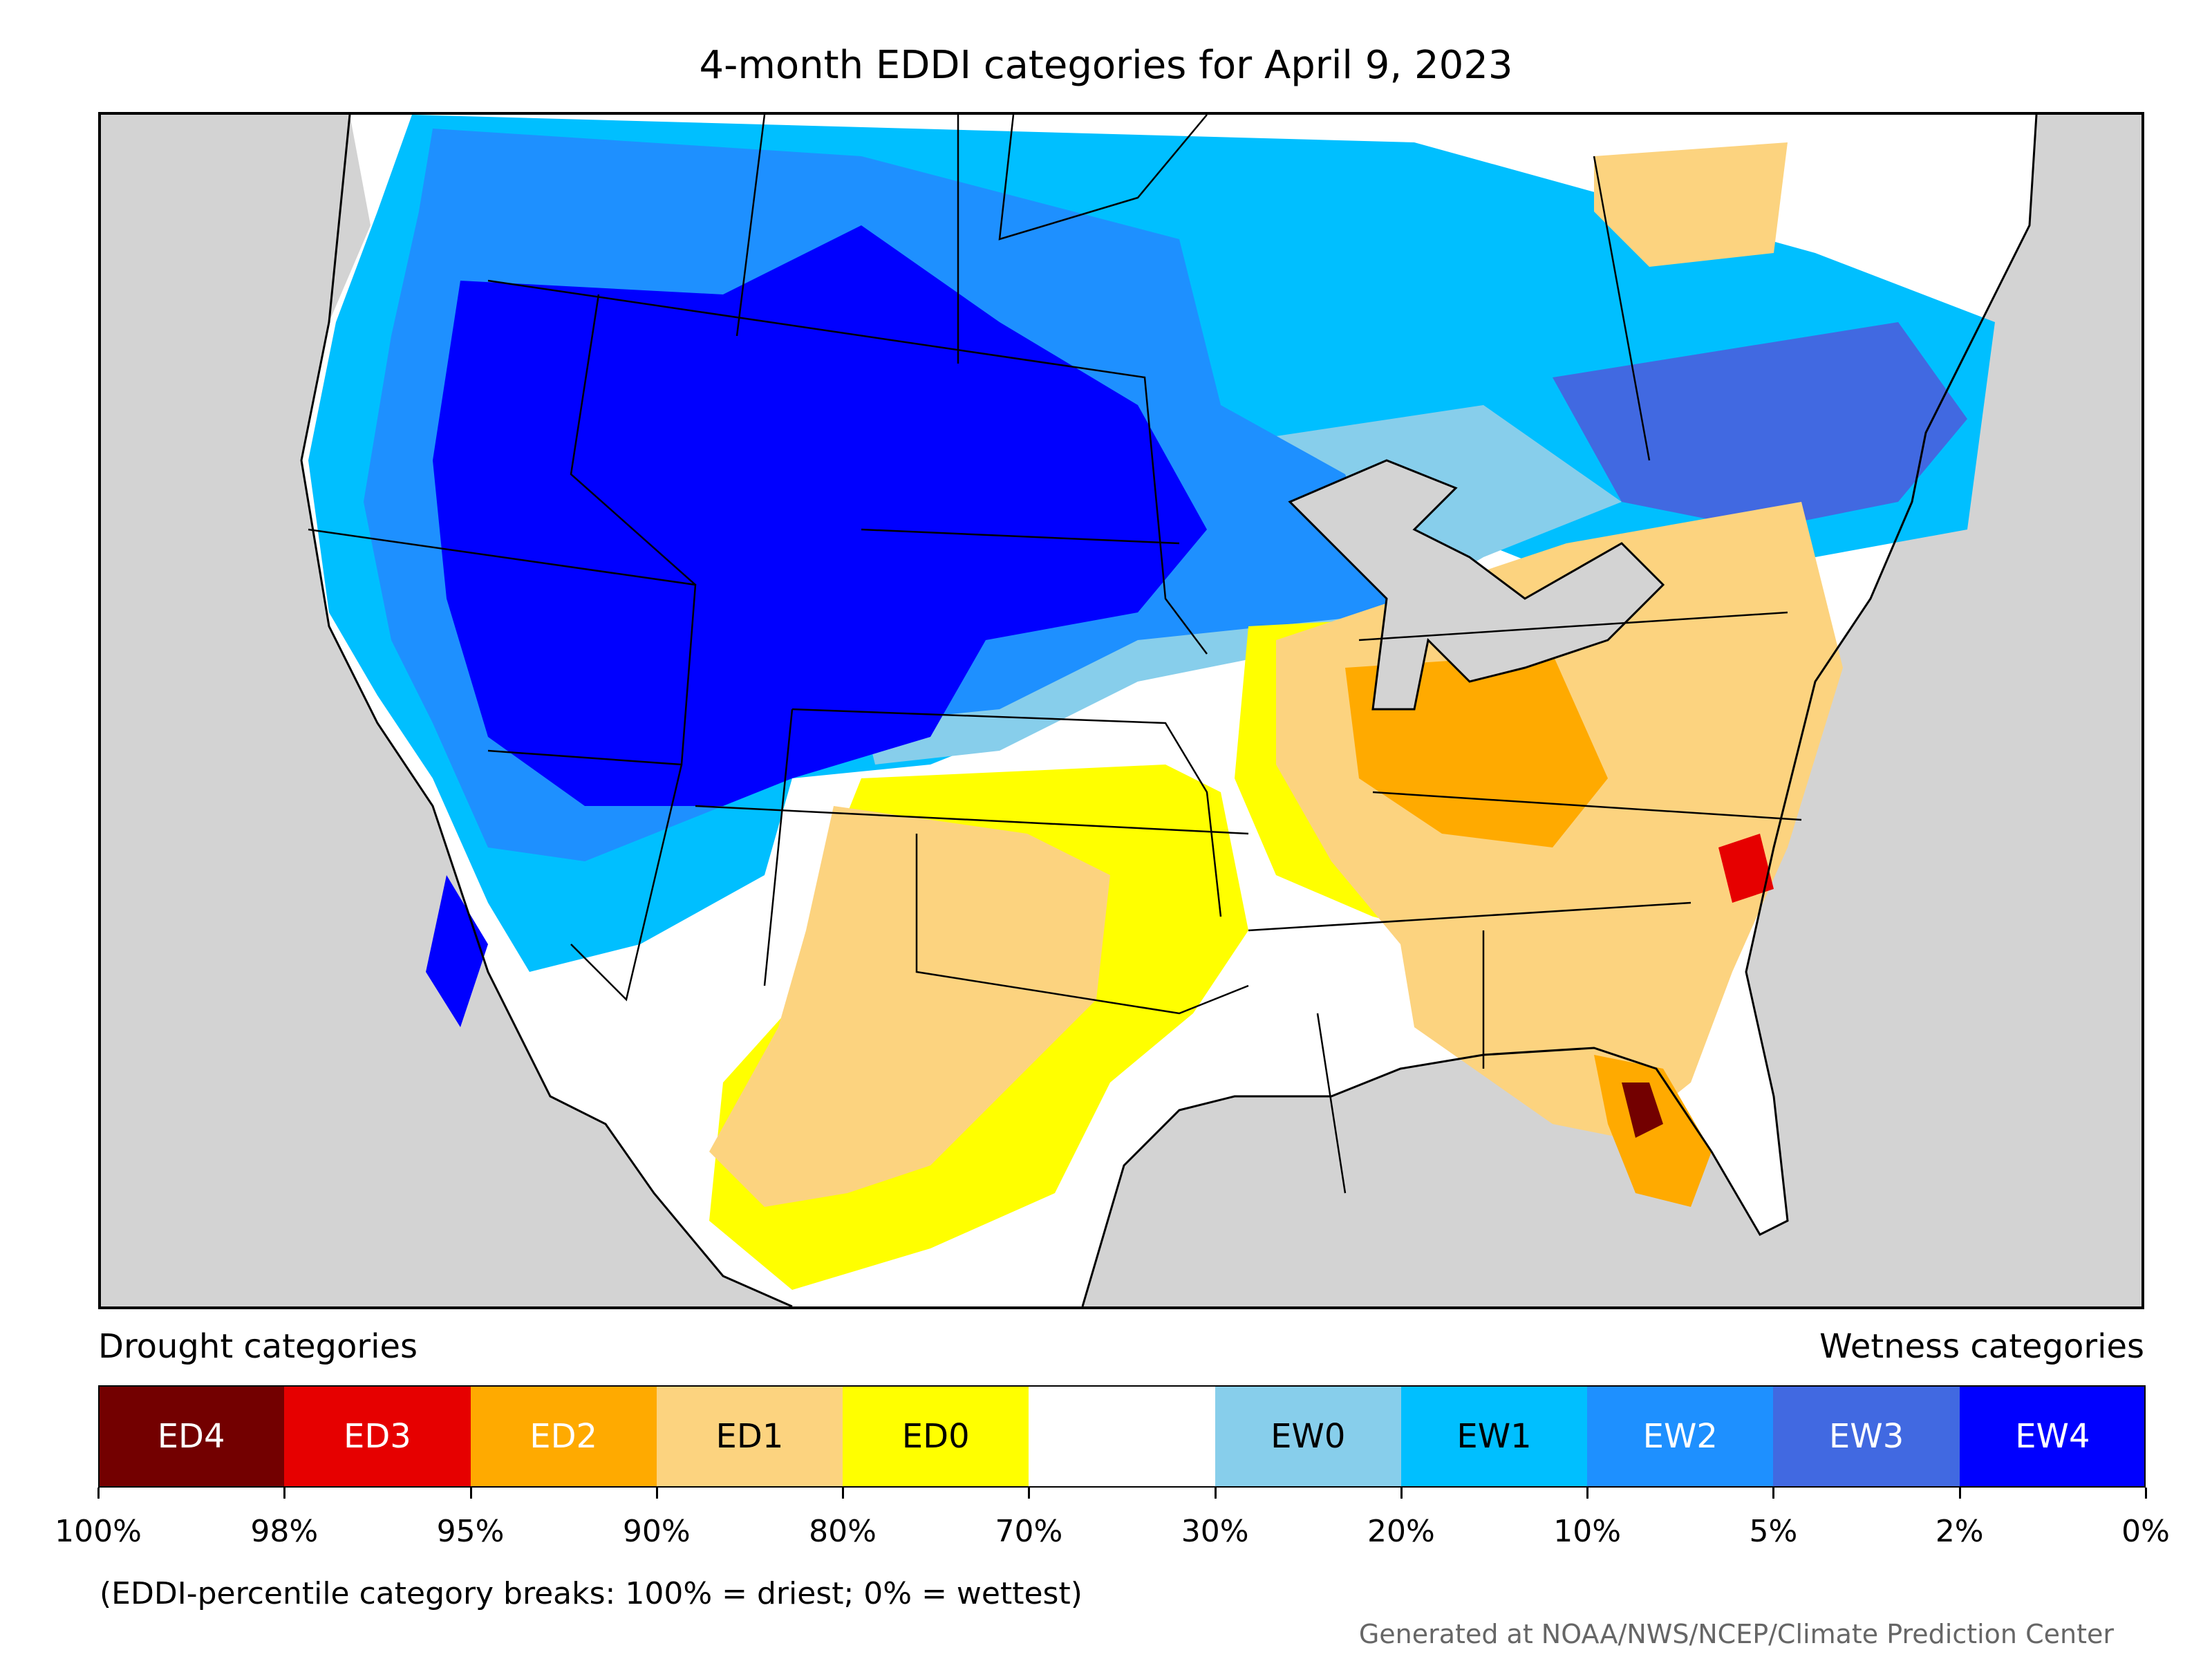 This screenshot has height=1659, width=2212. What do you see at coordinates (1981, 1346) in the screenshot?
I see `wetness-categories-label: Wetness categories` at bounding box center [1981, 1346].